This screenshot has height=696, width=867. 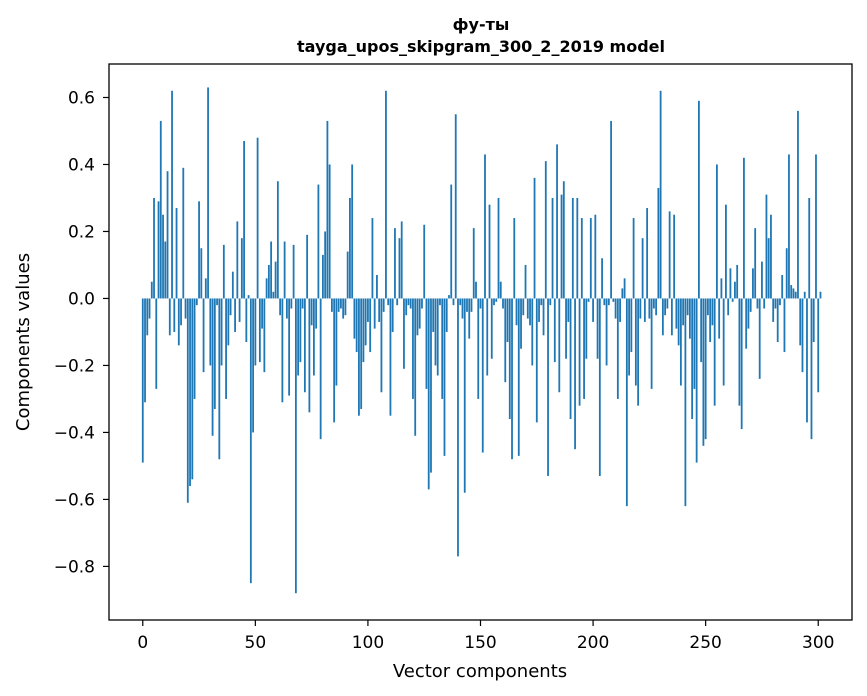 I want to click on y-tick-label: 0.4, so click(x=81, y=165).